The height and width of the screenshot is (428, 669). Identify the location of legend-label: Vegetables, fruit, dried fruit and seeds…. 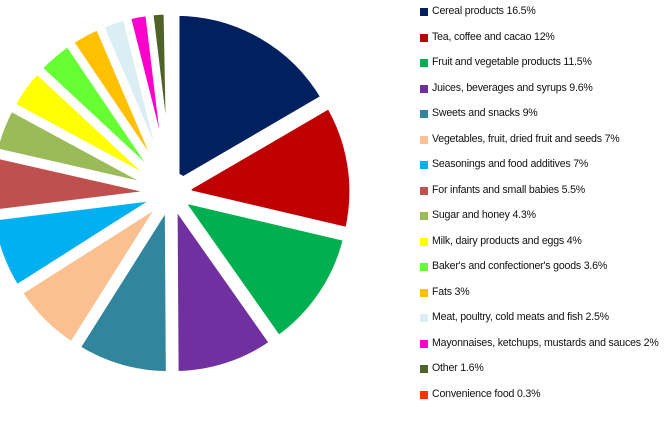
(526, 138).